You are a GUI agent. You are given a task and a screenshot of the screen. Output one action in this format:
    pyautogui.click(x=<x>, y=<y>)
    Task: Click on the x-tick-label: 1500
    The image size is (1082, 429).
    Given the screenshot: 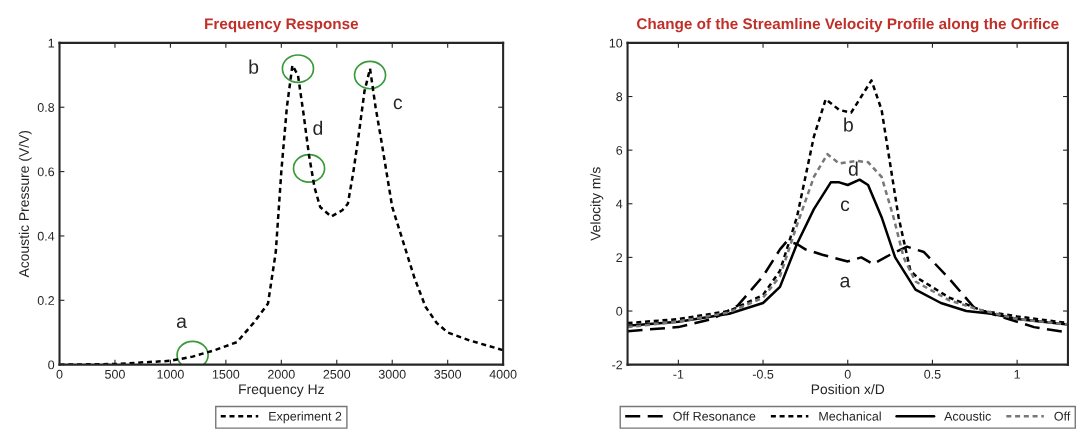 What is the action you would take?
    pyautogui.click(x=226, y=374)
    